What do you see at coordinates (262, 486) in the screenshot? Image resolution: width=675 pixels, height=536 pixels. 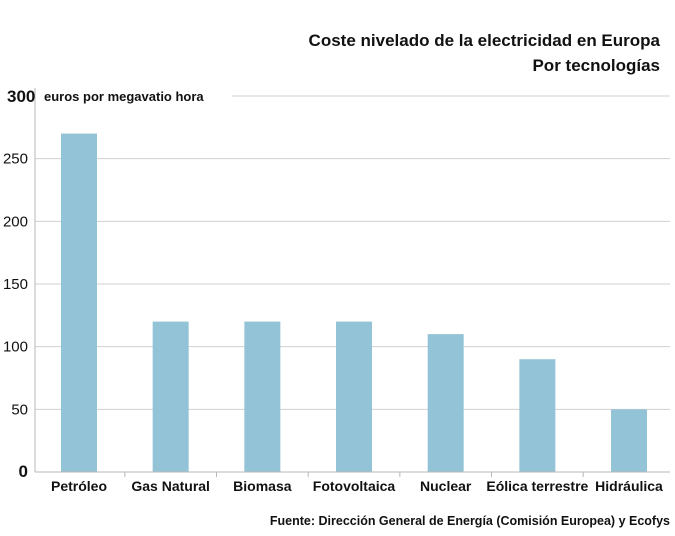 I see `x-tick-label: Biomasa` at bounding box center [262, 486].